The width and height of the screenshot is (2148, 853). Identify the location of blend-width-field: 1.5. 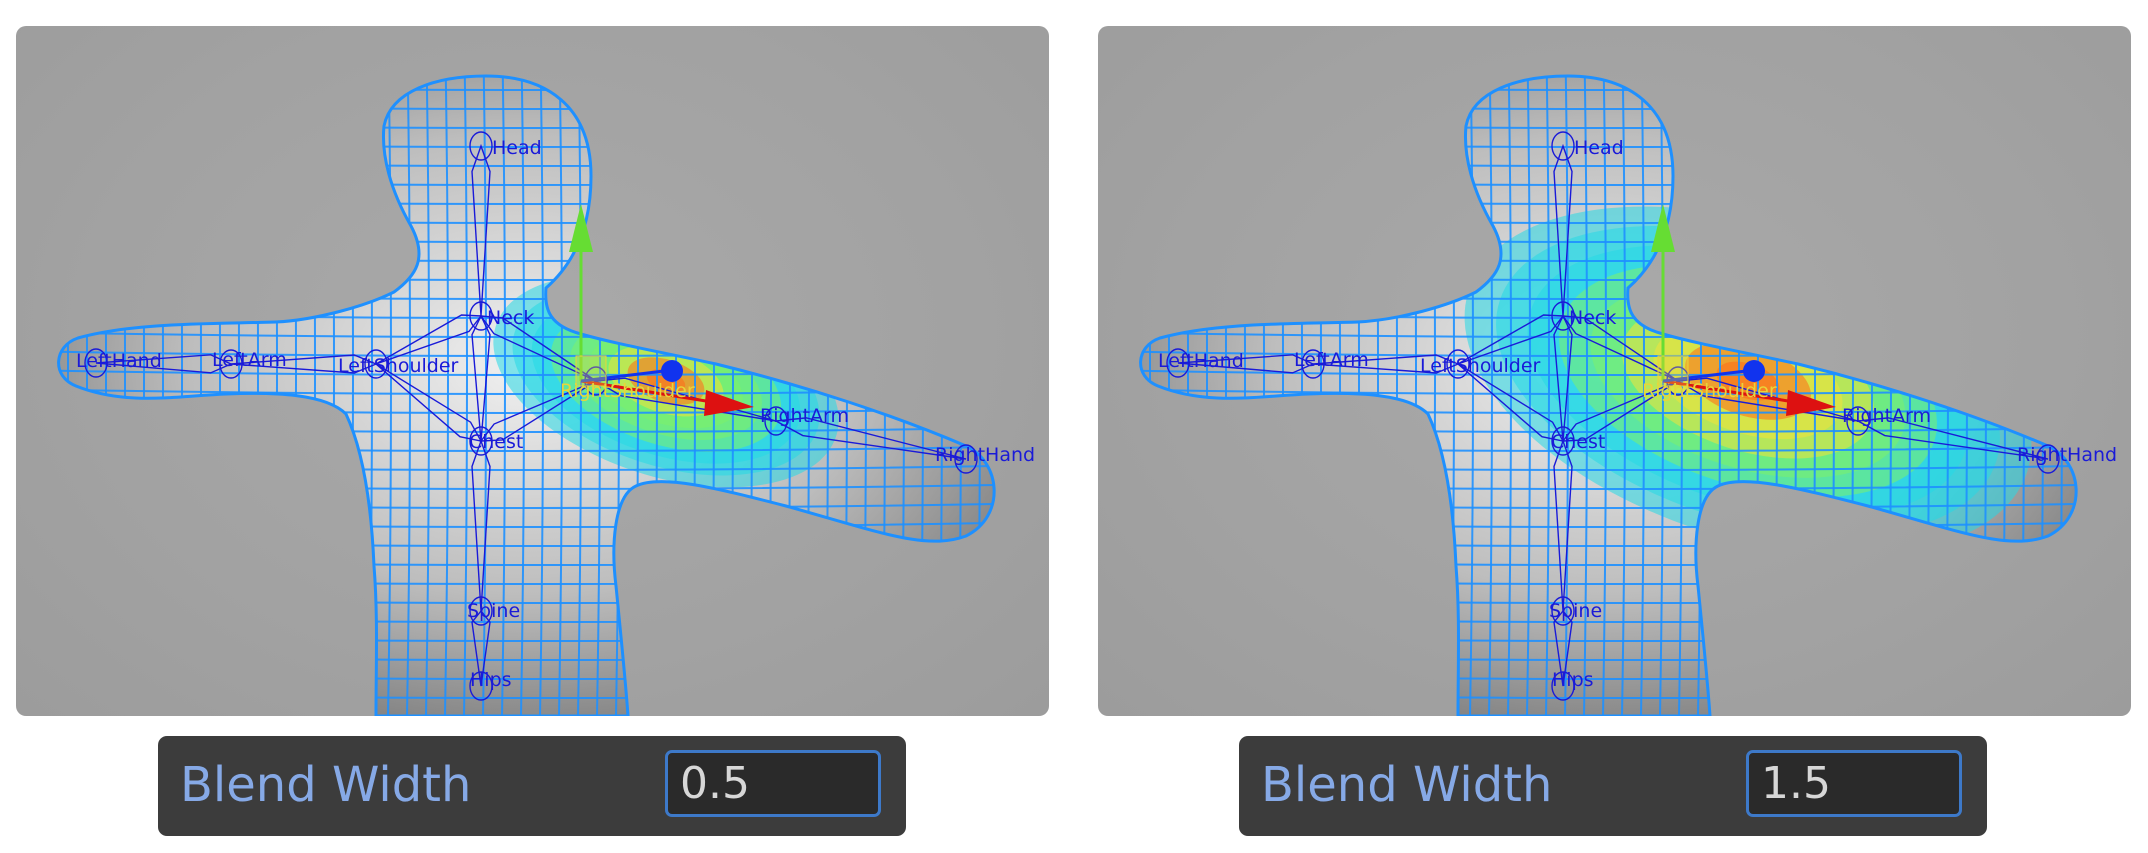
(1854, 783).